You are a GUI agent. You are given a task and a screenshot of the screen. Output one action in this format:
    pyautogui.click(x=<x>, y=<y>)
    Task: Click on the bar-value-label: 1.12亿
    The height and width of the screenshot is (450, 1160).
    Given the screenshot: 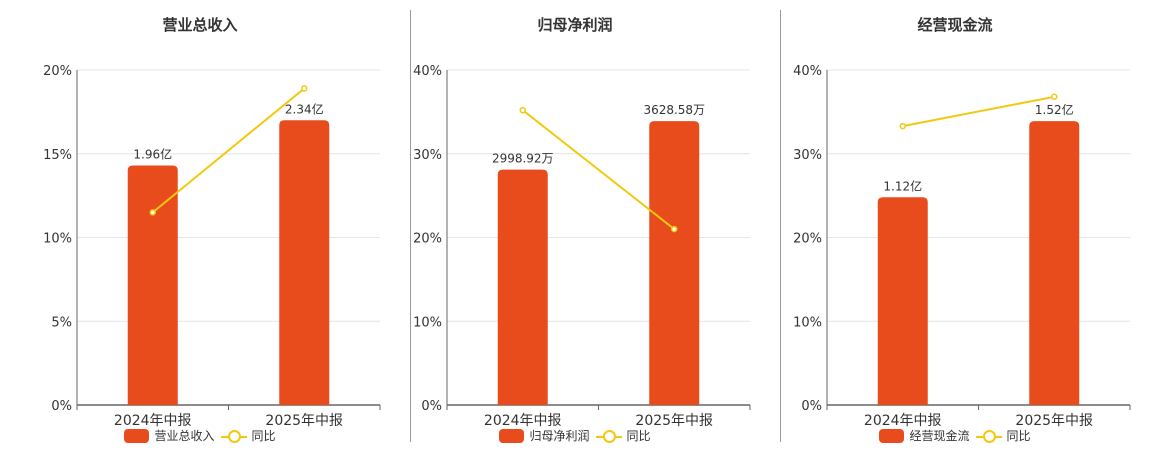 What is the action you would take?
    pyautogui.click(x=902, y=185)
    